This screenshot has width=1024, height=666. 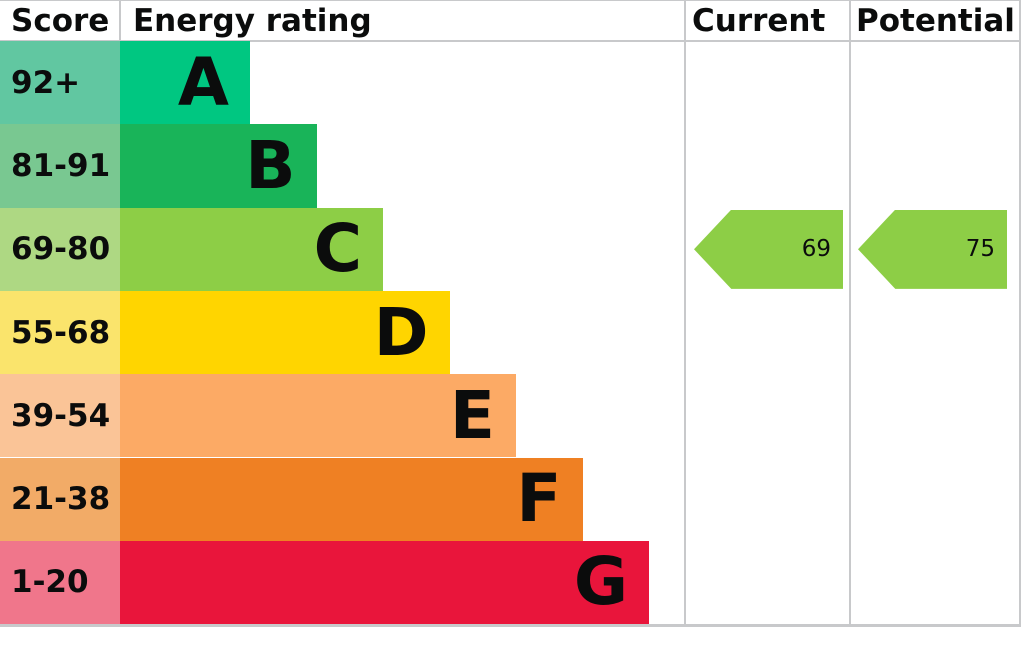 What do you see at coordinates (510, 625) in the screenshot?
I see `bottom-border` at bounding box center [510, 625].